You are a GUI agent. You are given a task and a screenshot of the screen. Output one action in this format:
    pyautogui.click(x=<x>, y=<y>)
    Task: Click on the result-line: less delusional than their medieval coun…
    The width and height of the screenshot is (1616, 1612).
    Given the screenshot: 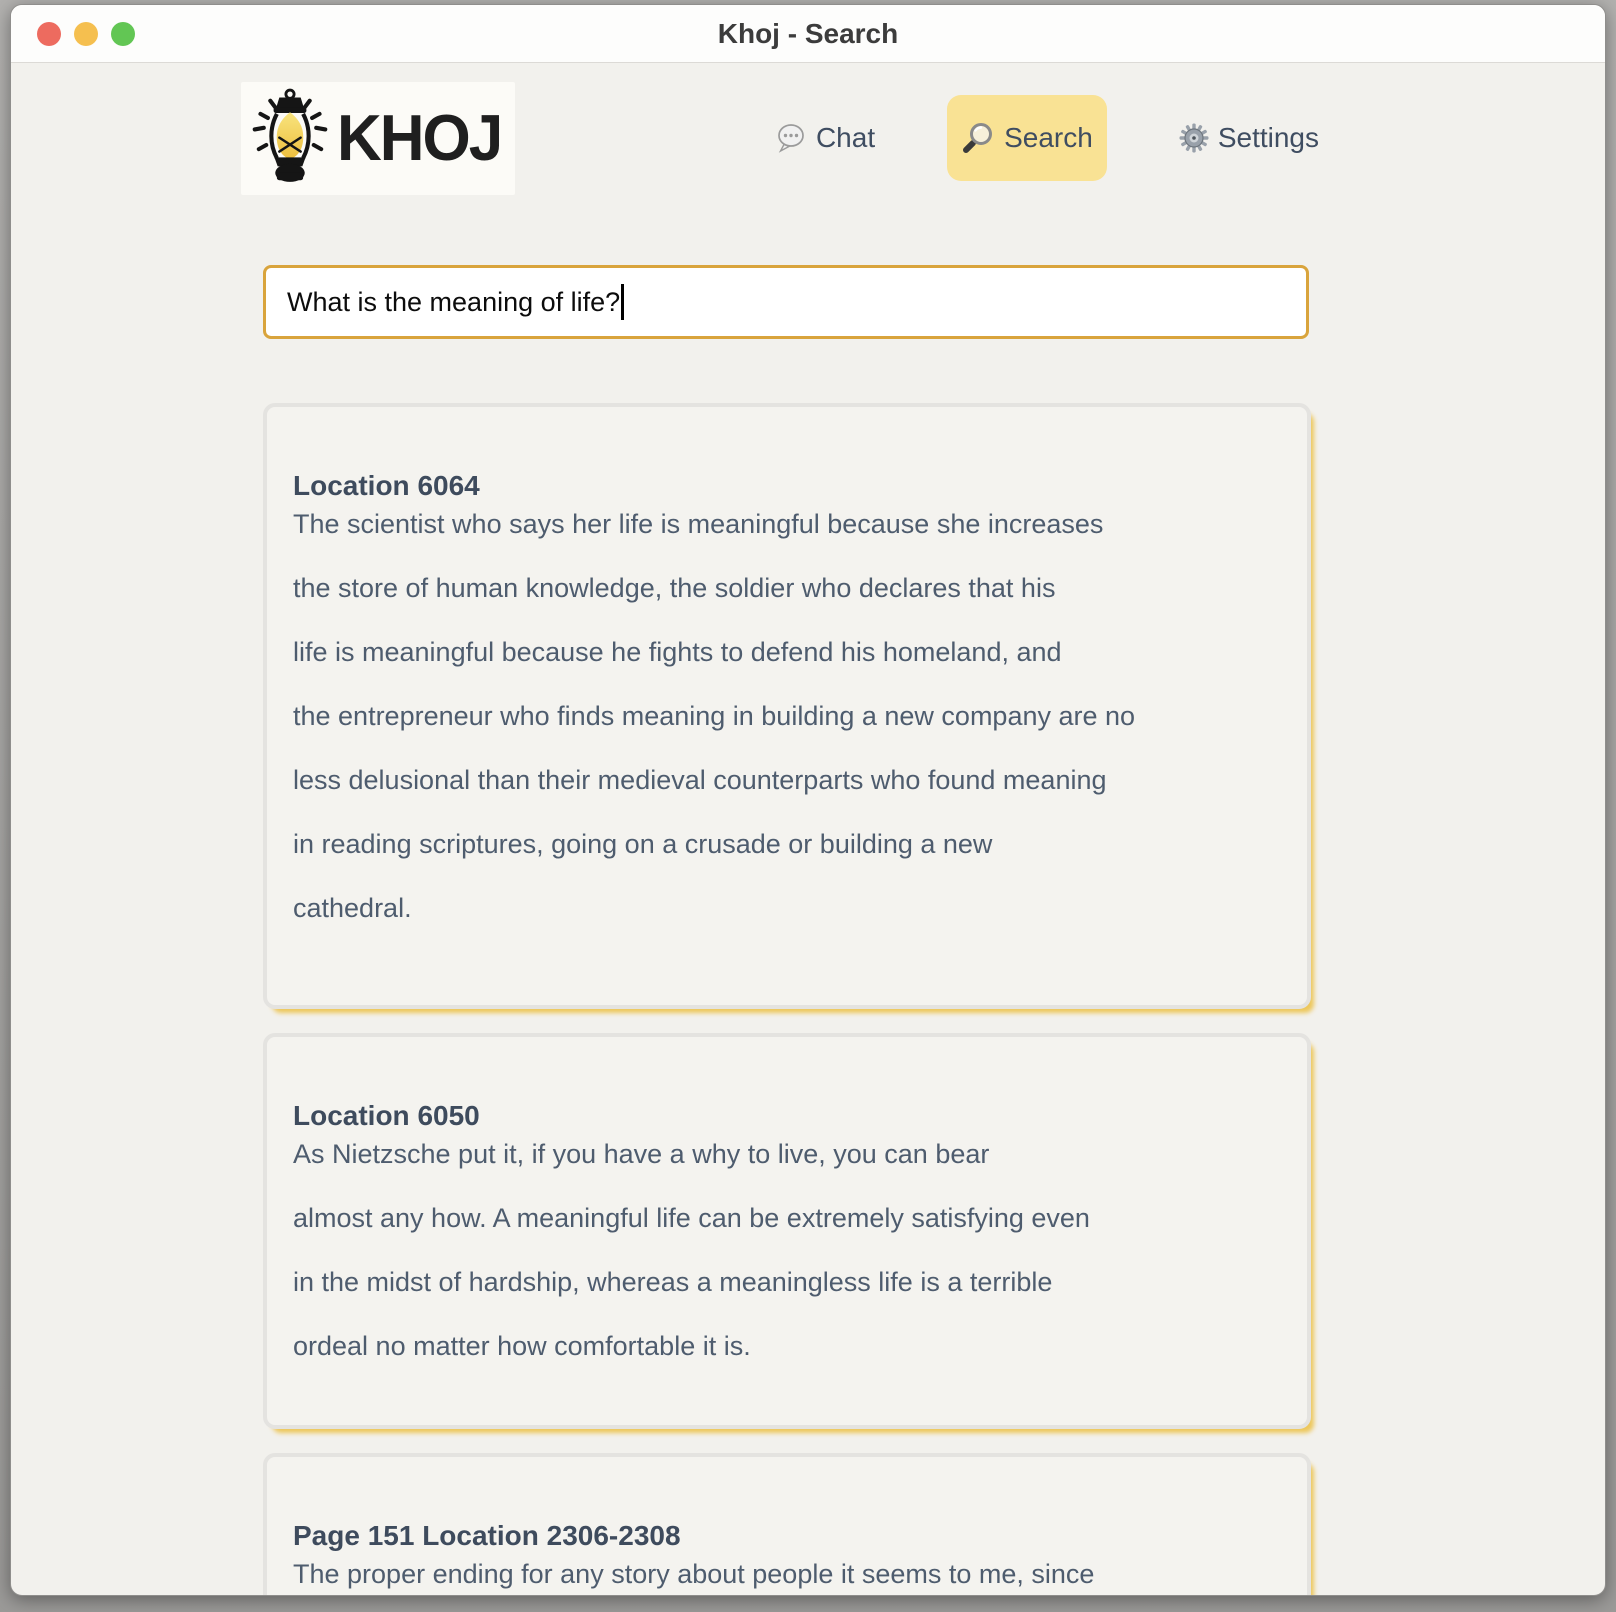 What is the action you would take?
    pyautogui.click(x=700, y=780)
    